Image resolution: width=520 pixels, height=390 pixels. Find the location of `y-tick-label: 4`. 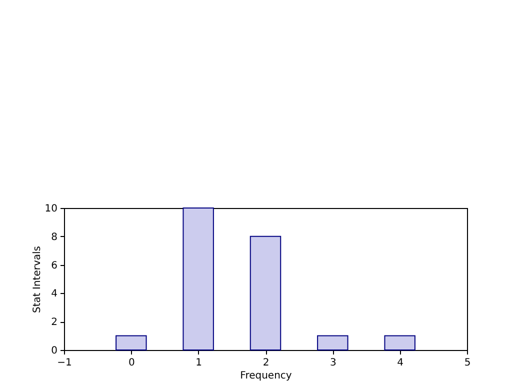

y-tick-label: 4 is located at coordinates (54, 294).